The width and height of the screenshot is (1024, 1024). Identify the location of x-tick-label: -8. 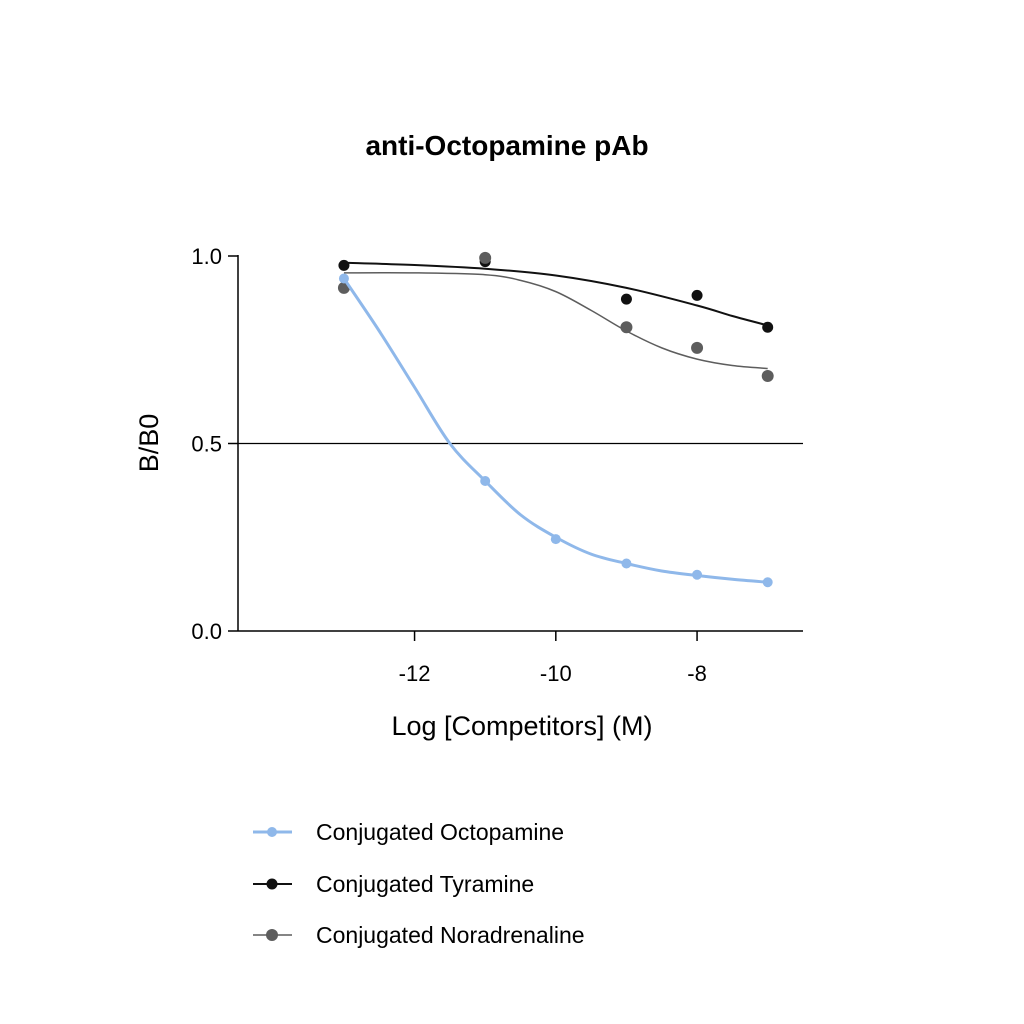
(697, 673).